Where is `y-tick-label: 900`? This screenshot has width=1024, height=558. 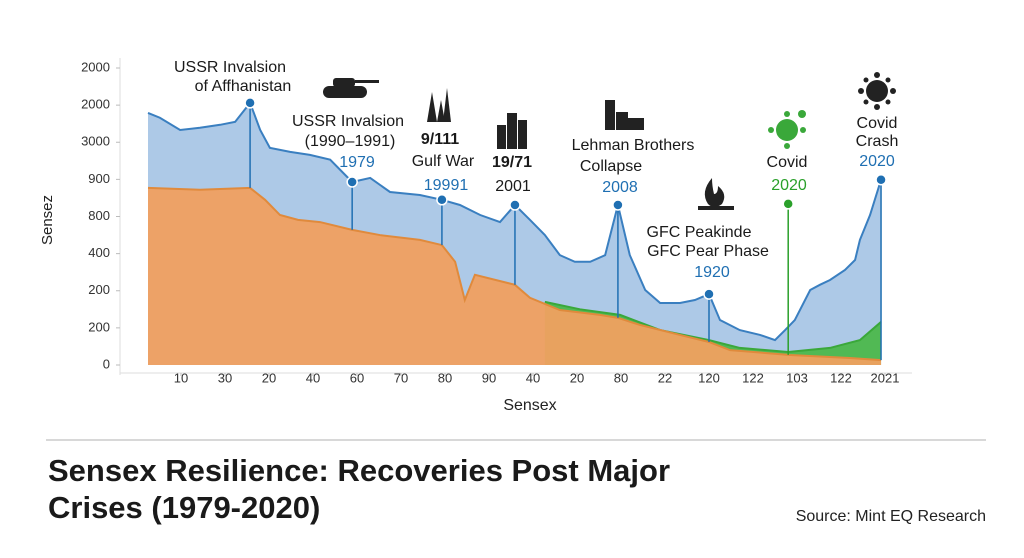 y-tick-label: 900 is located at coordinates (99, 178).